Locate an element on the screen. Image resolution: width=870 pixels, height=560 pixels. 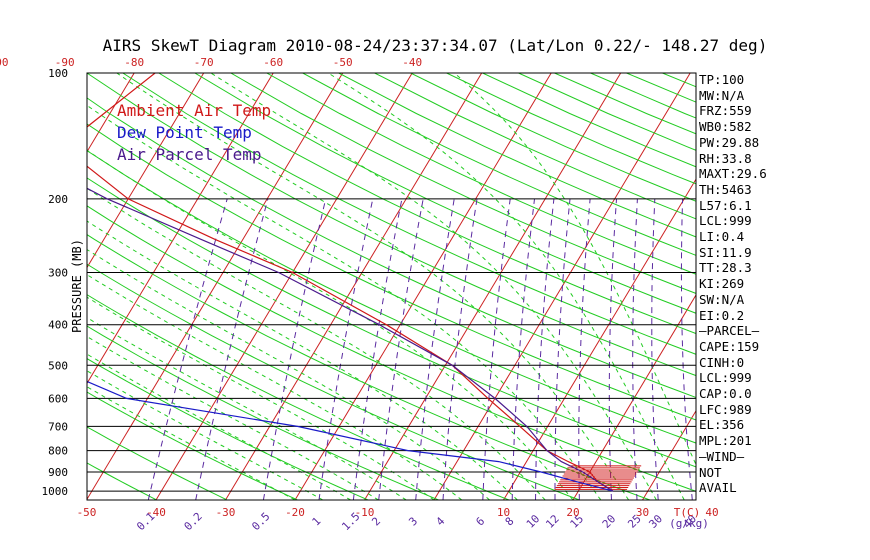
pressure-tick-label: 900 is located at coordinates (58, 472).